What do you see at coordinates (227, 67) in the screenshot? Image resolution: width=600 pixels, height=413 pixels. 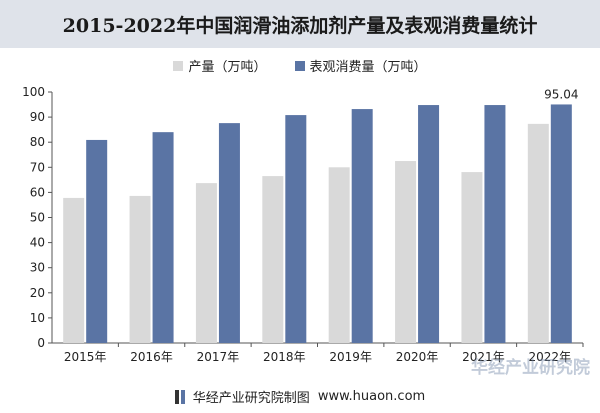 I see `legend-label: 产量（万吨）` at bounding box center [227, 67].